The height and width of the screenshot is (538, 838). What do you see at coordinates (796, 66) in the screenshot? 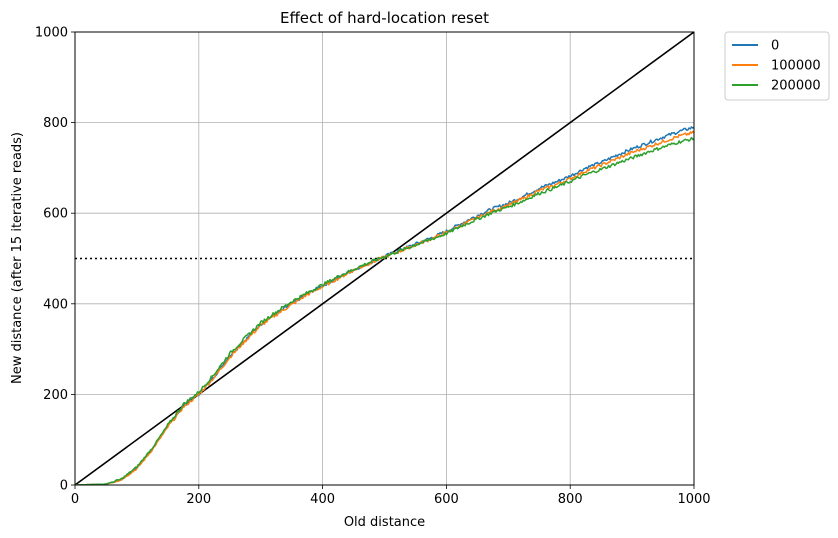
I see `legend-label-100000: 100000` at bounding box center [796, 66].